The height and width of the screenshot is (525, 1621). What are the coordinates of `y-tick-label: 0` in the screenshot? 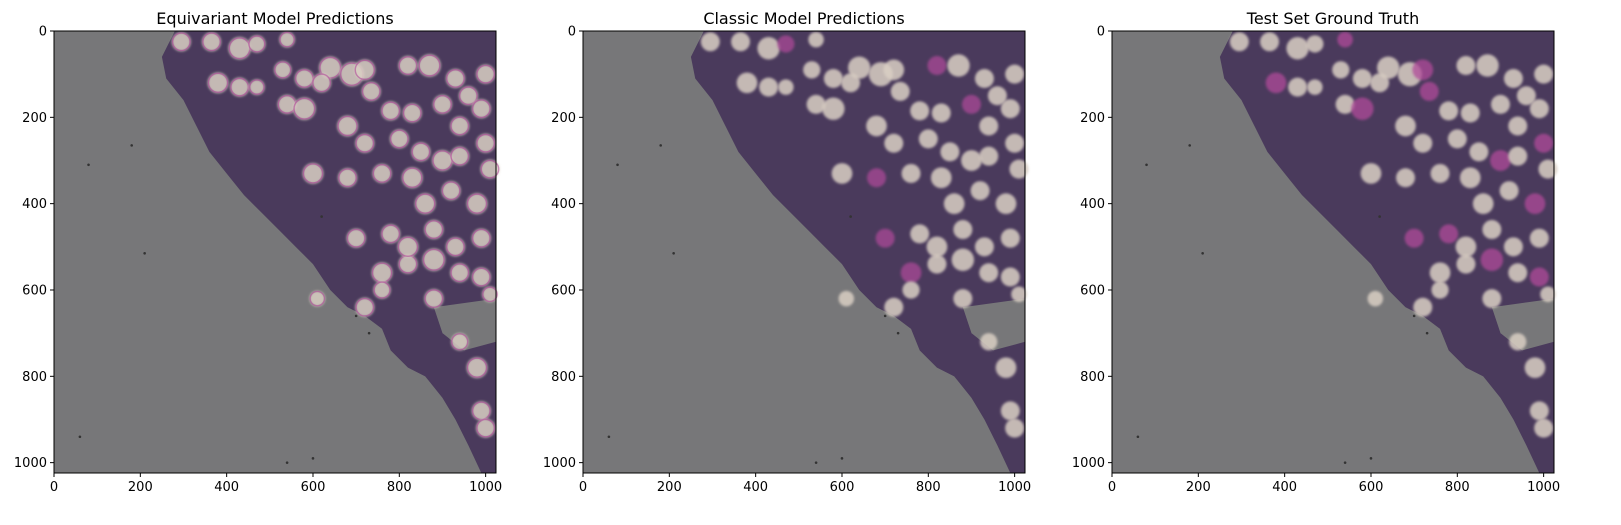 It's located at (43, 32).